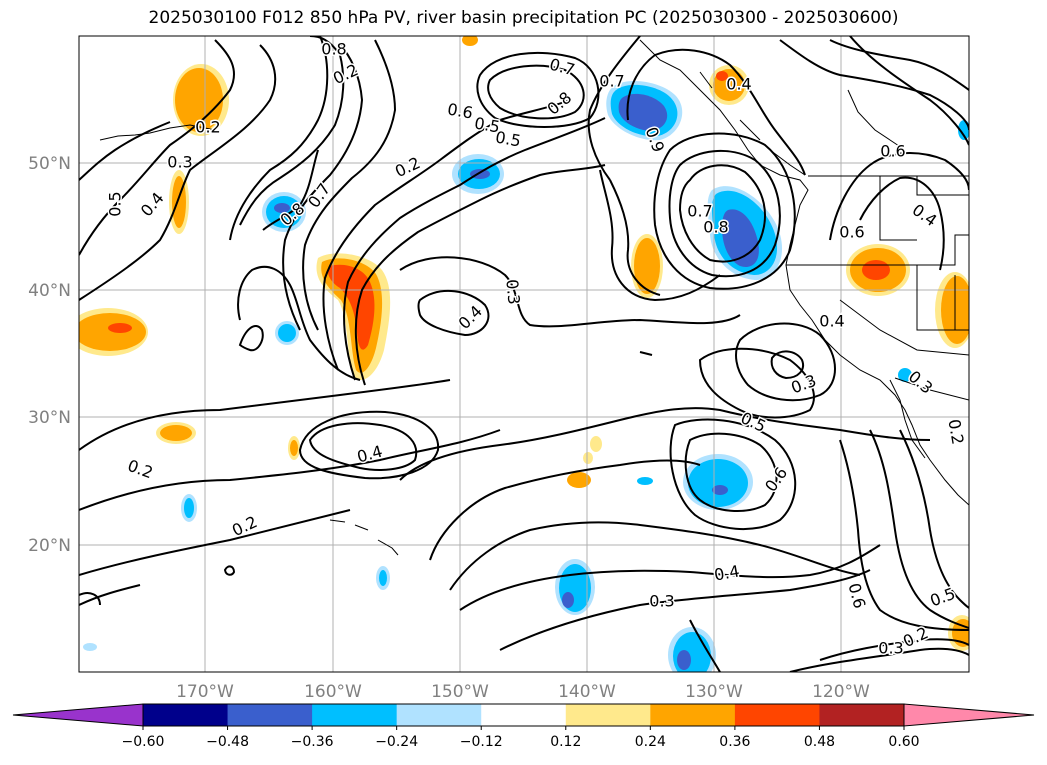 This screenshot has height=765, width=1047. I want to click on positive-region-se-corner, so click(958, 633).